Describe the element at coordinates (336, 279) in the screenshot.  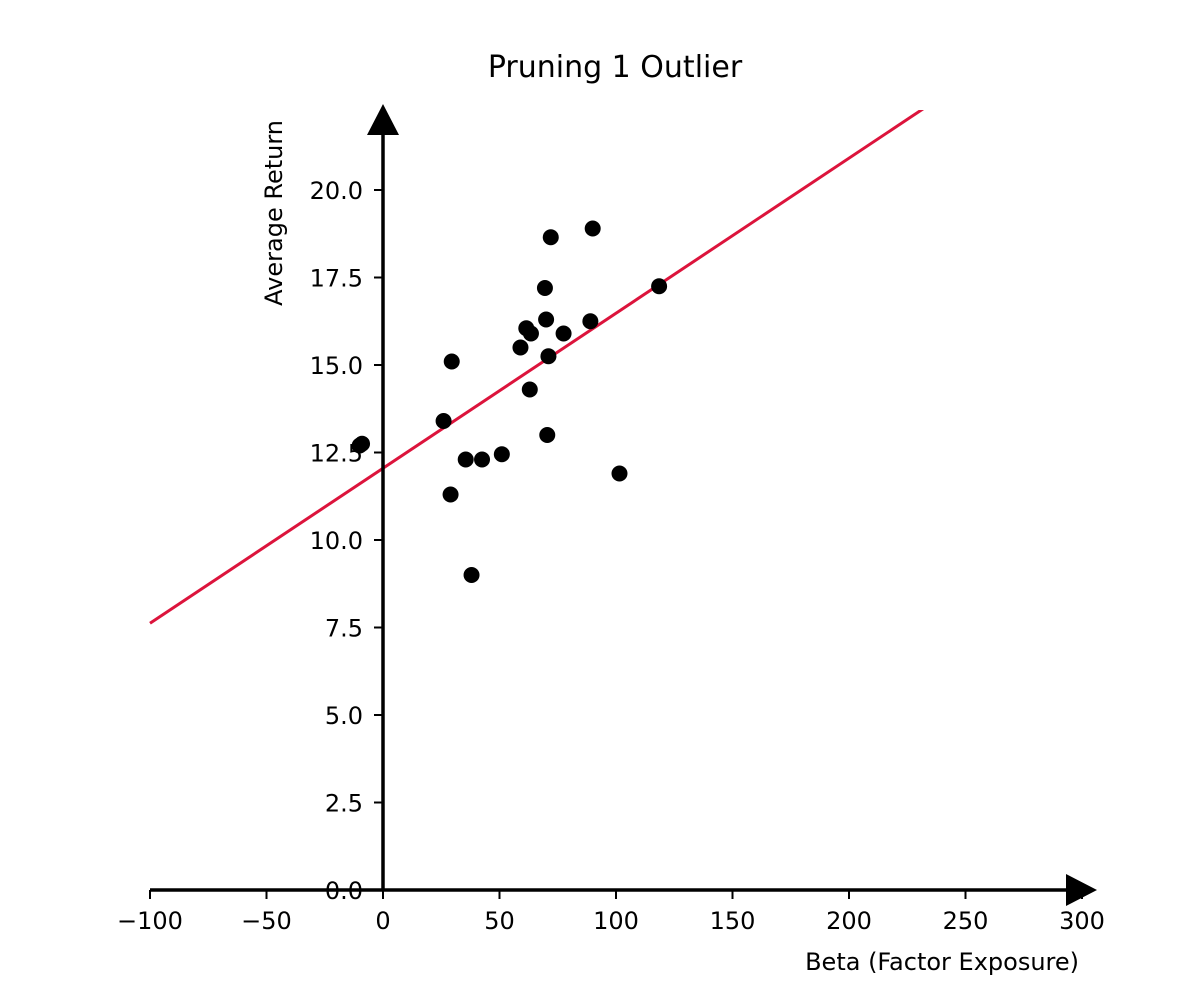
I see `y-tick-label: 17.5` at that location.